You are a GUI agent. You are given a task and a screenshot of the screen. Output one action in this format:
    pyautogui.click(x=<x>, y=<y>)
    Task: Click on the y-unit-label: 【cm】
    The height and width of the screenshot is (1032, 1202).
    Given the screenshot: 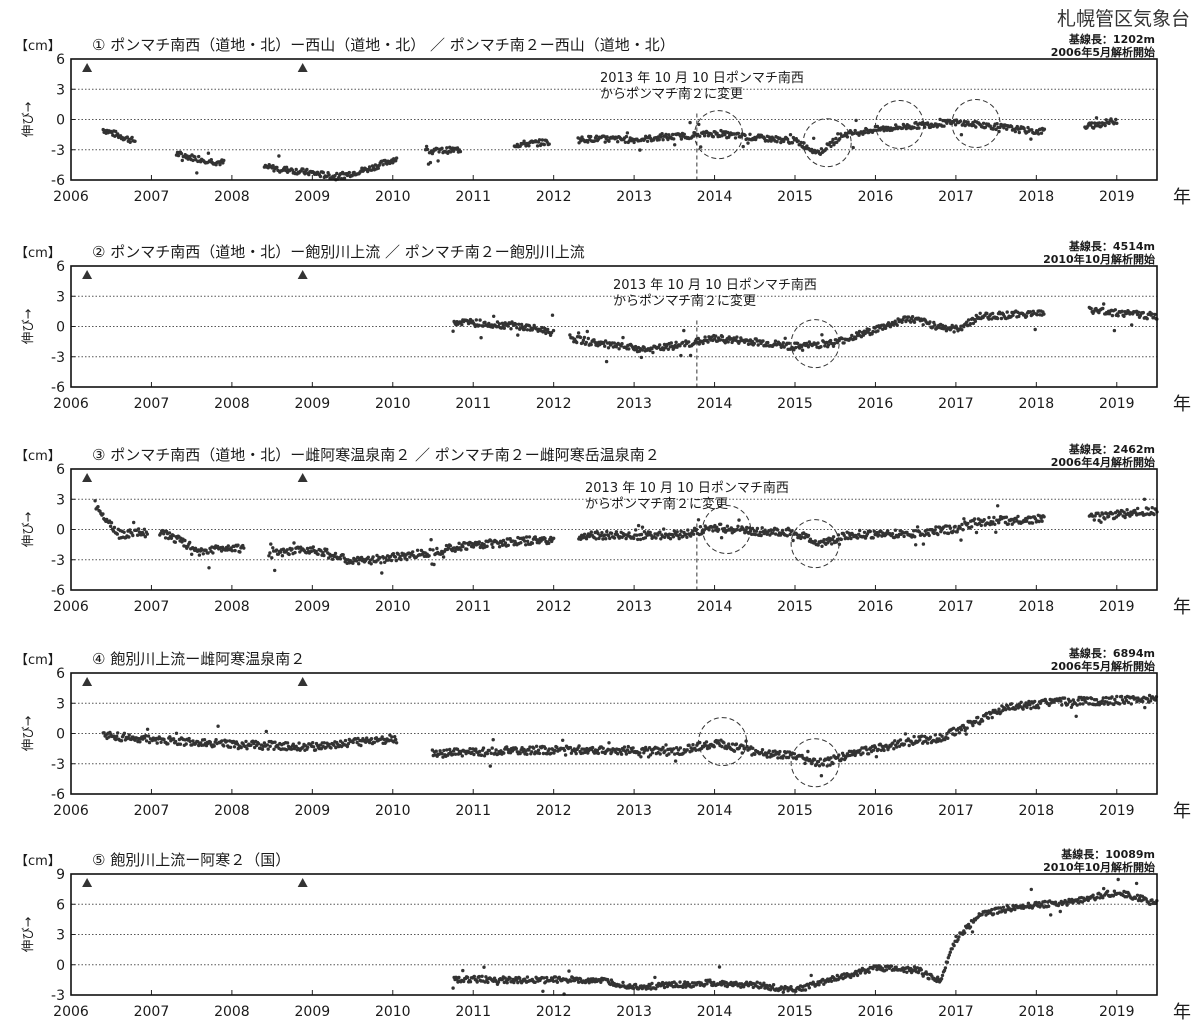 What is the action you would take?
    pyautogui.click(x=38, y=456)
    